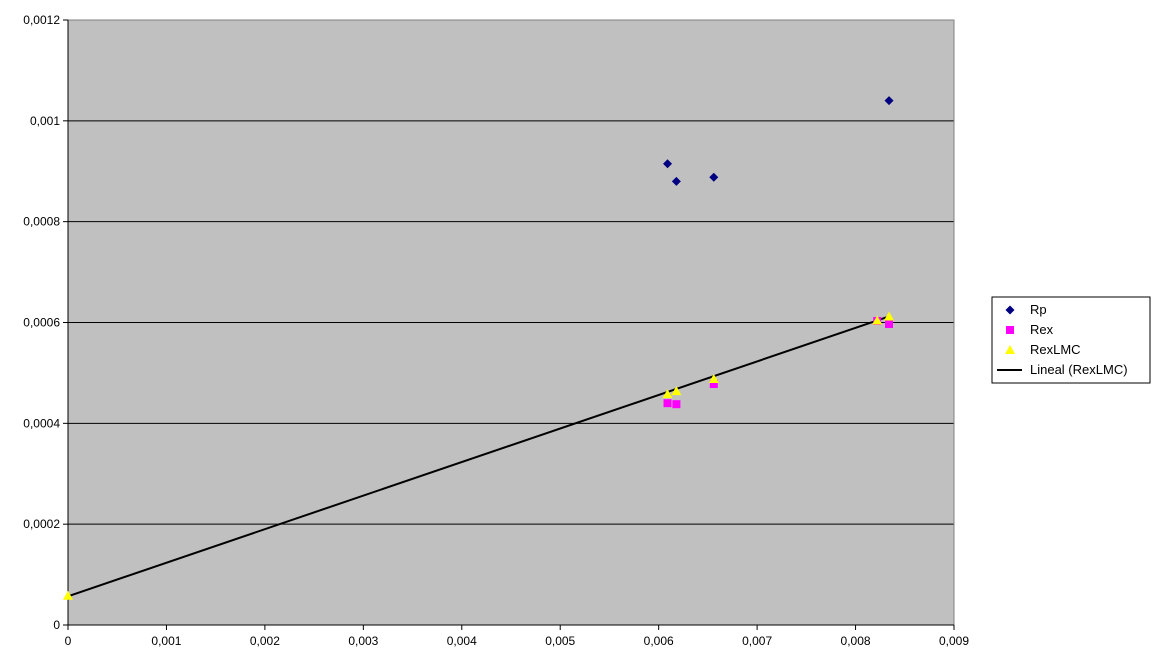 This screenshot has height=660, width=1154. What do you see at coordinates (1042, 329) in the screenshot?
I see `legend-label-rex: Rex` at bounding box center [1042, 329].